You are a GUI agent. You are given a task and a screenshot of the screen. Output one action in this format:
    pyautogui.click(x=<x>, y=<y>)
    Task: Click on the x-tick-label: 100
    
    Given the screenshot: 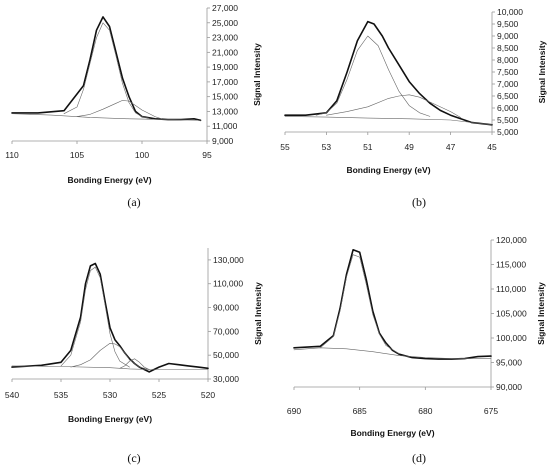 What is the action you would take?
    pyautogui.click(x=142, y=155)
    